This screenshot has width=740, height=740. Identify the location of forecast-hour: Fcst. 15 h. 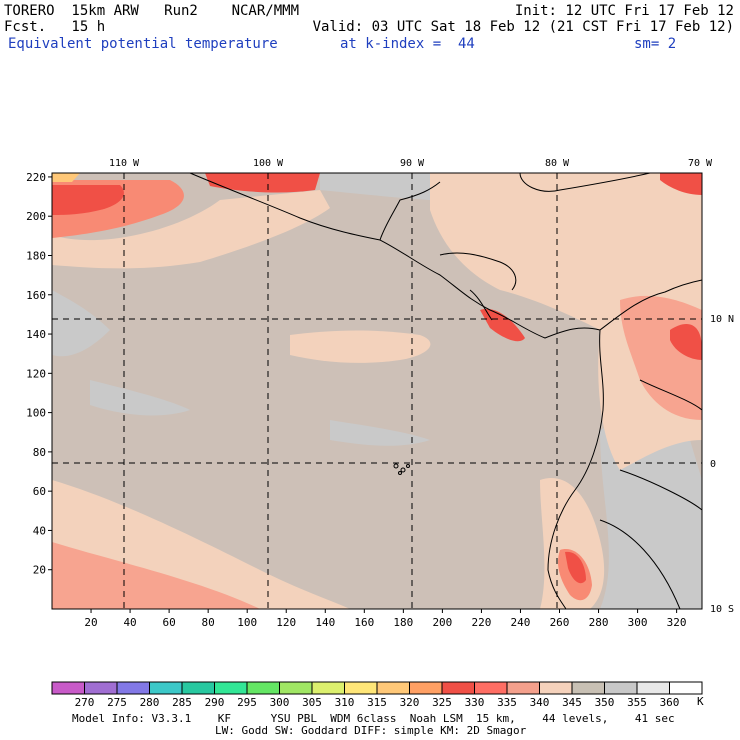
(55, 27).